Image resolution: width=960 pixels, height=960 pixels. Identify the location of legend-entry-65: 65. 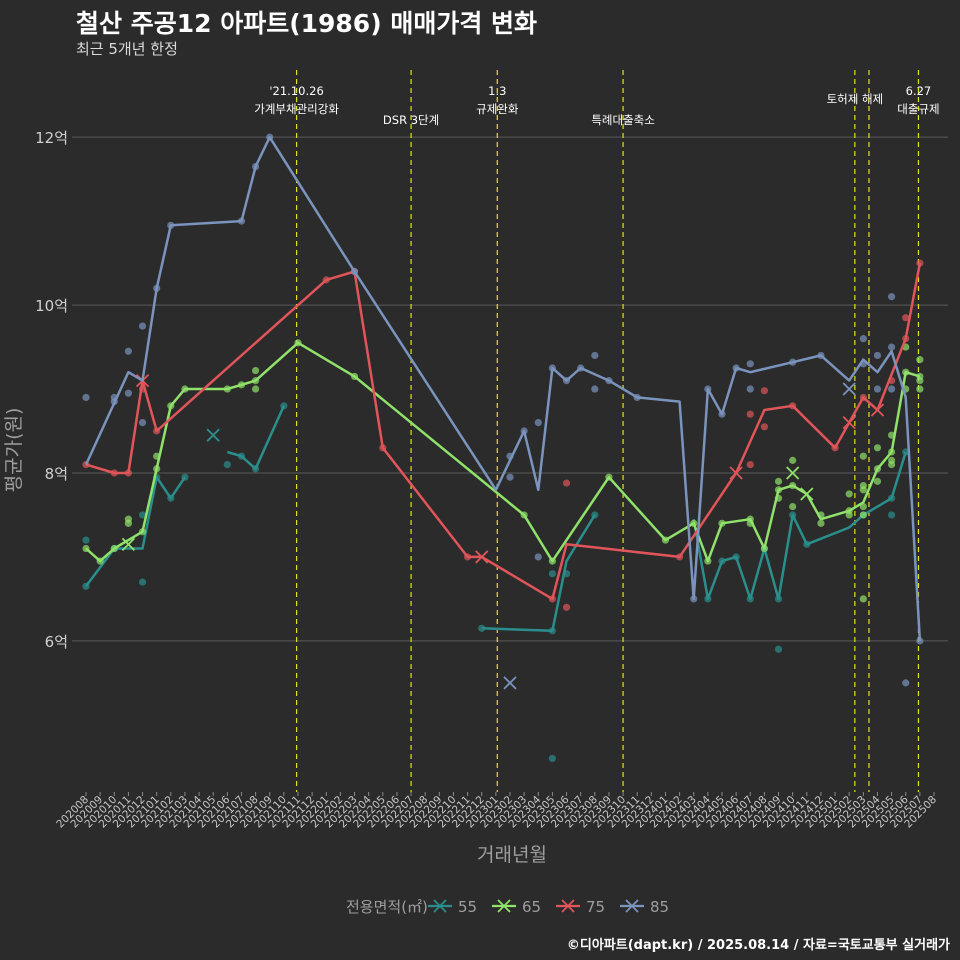
(531, 907).